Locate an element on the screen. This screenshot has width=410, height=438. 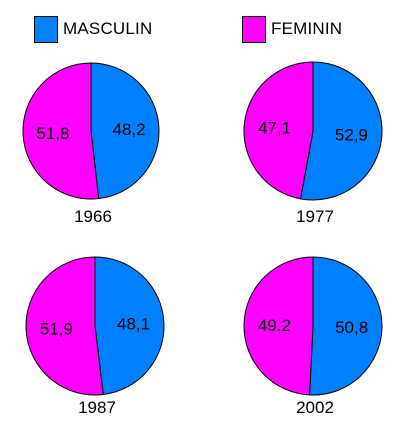
pie-slice-masculin-1977 is located at coordinates (341, 131).